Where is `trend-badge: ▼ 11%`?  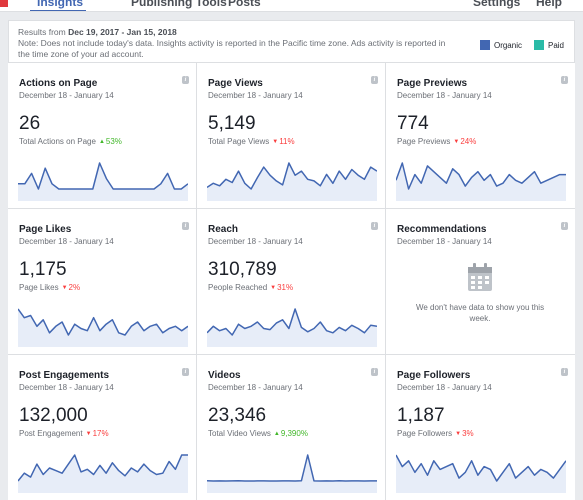
trend-badge: ▼ 11% is located at coordinates (283, 141).